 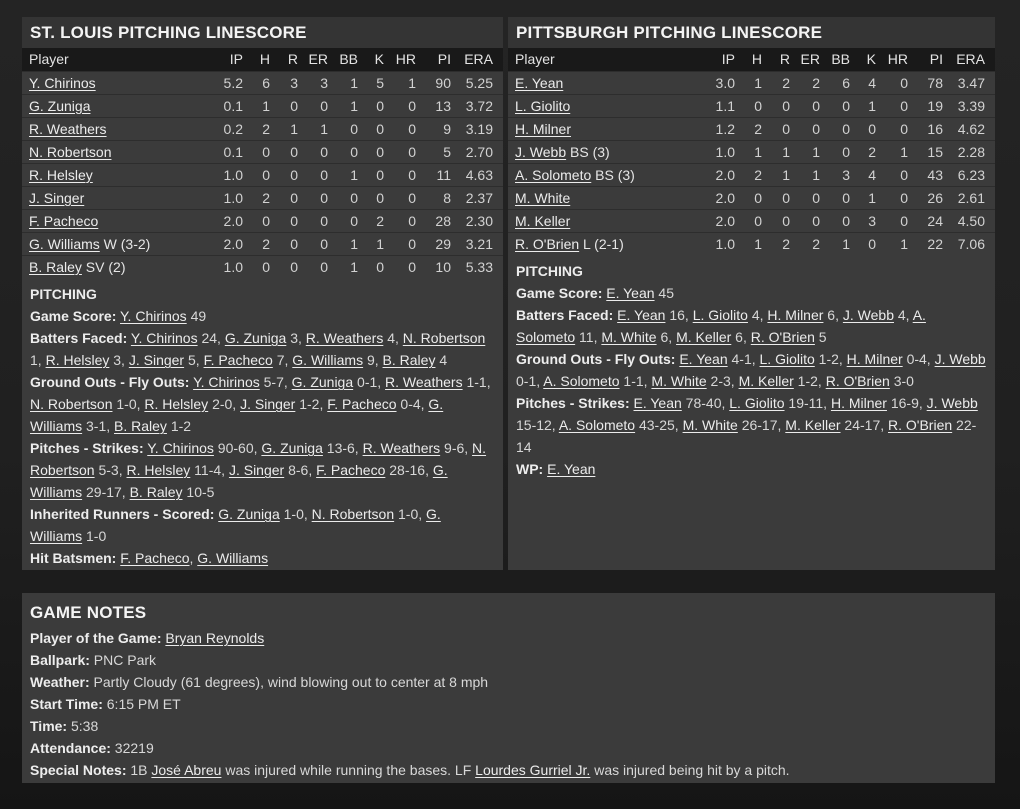 I want to click on player-link: Lourdes Gurriel Jr., so click(x=533, y=770).